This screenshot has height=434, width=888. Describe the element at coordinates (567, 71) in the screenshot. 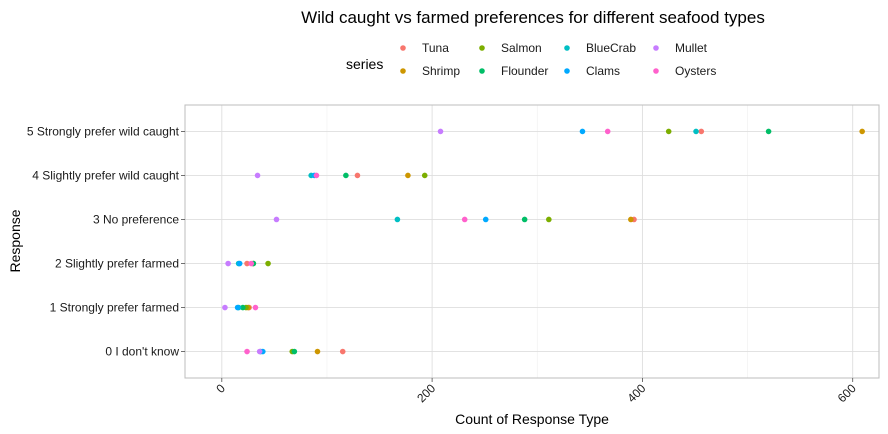

I see `legend-key-clams` at that location.